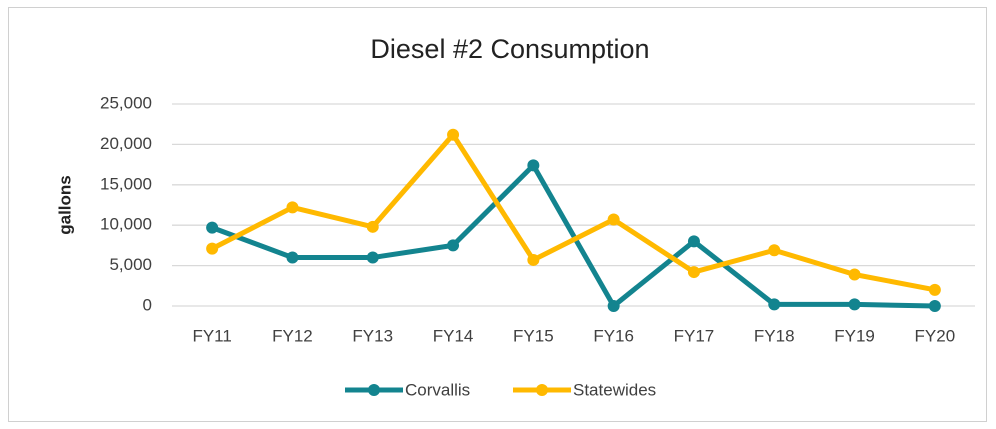 Image resolution: width=996 pixels, height=429 pixels. Describe the element at coordinates (509, 49) in the screenshot. I see `chart-title: Diesel #2 Consumption` at that location.